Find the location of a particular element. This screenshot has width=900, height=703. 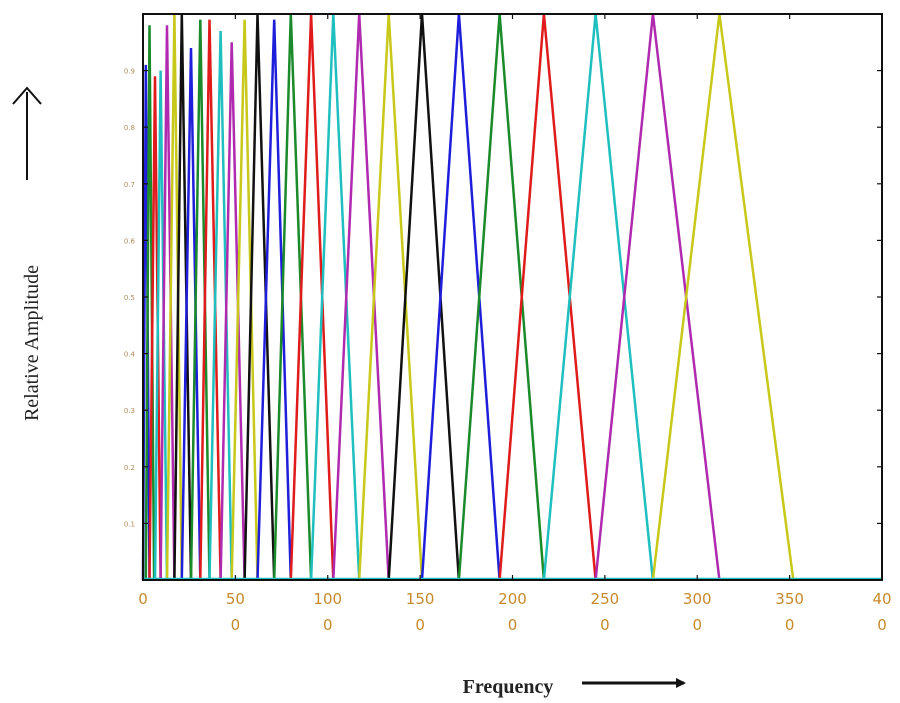

x-tick-label: 100 is located at coordinates (327, 599).